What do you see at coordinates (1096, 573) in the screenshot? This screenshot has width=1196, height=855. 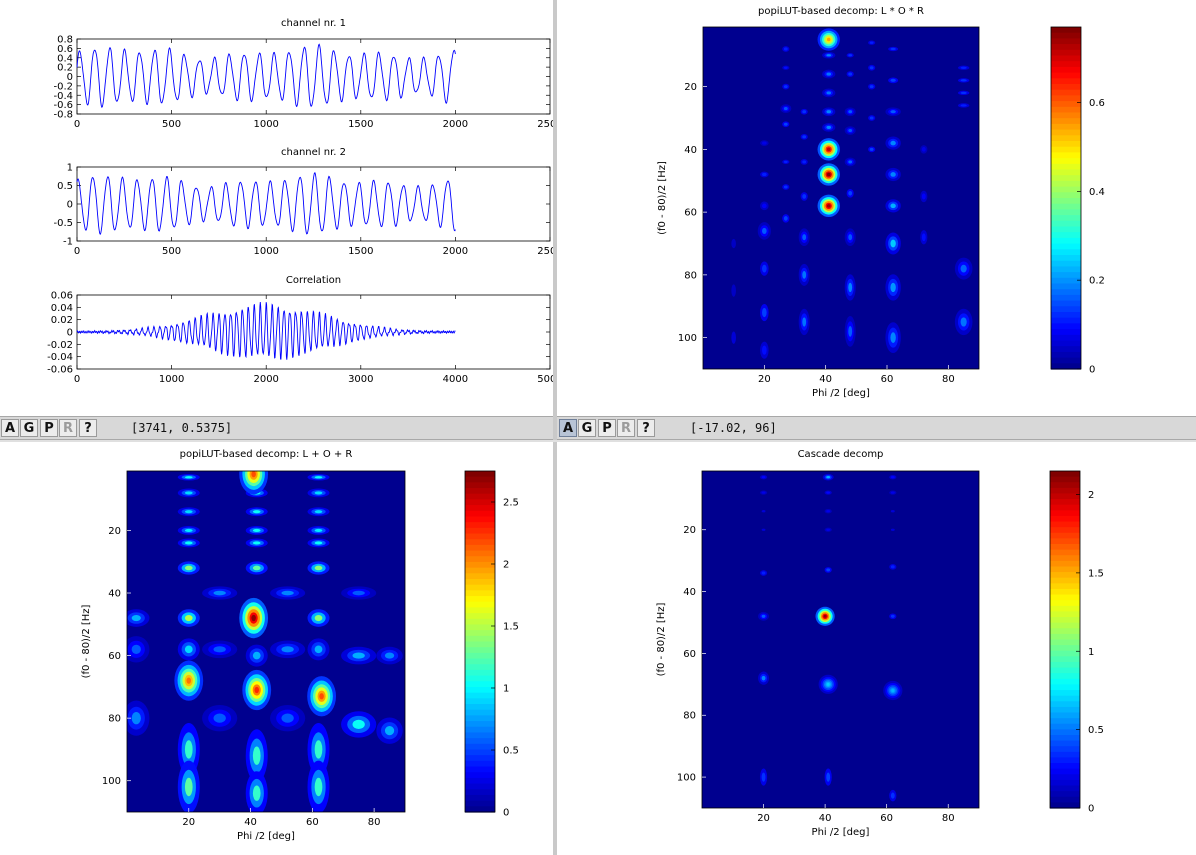 I see `colorbar-tick-label: 1.5` at bounding box center [1096, 573].